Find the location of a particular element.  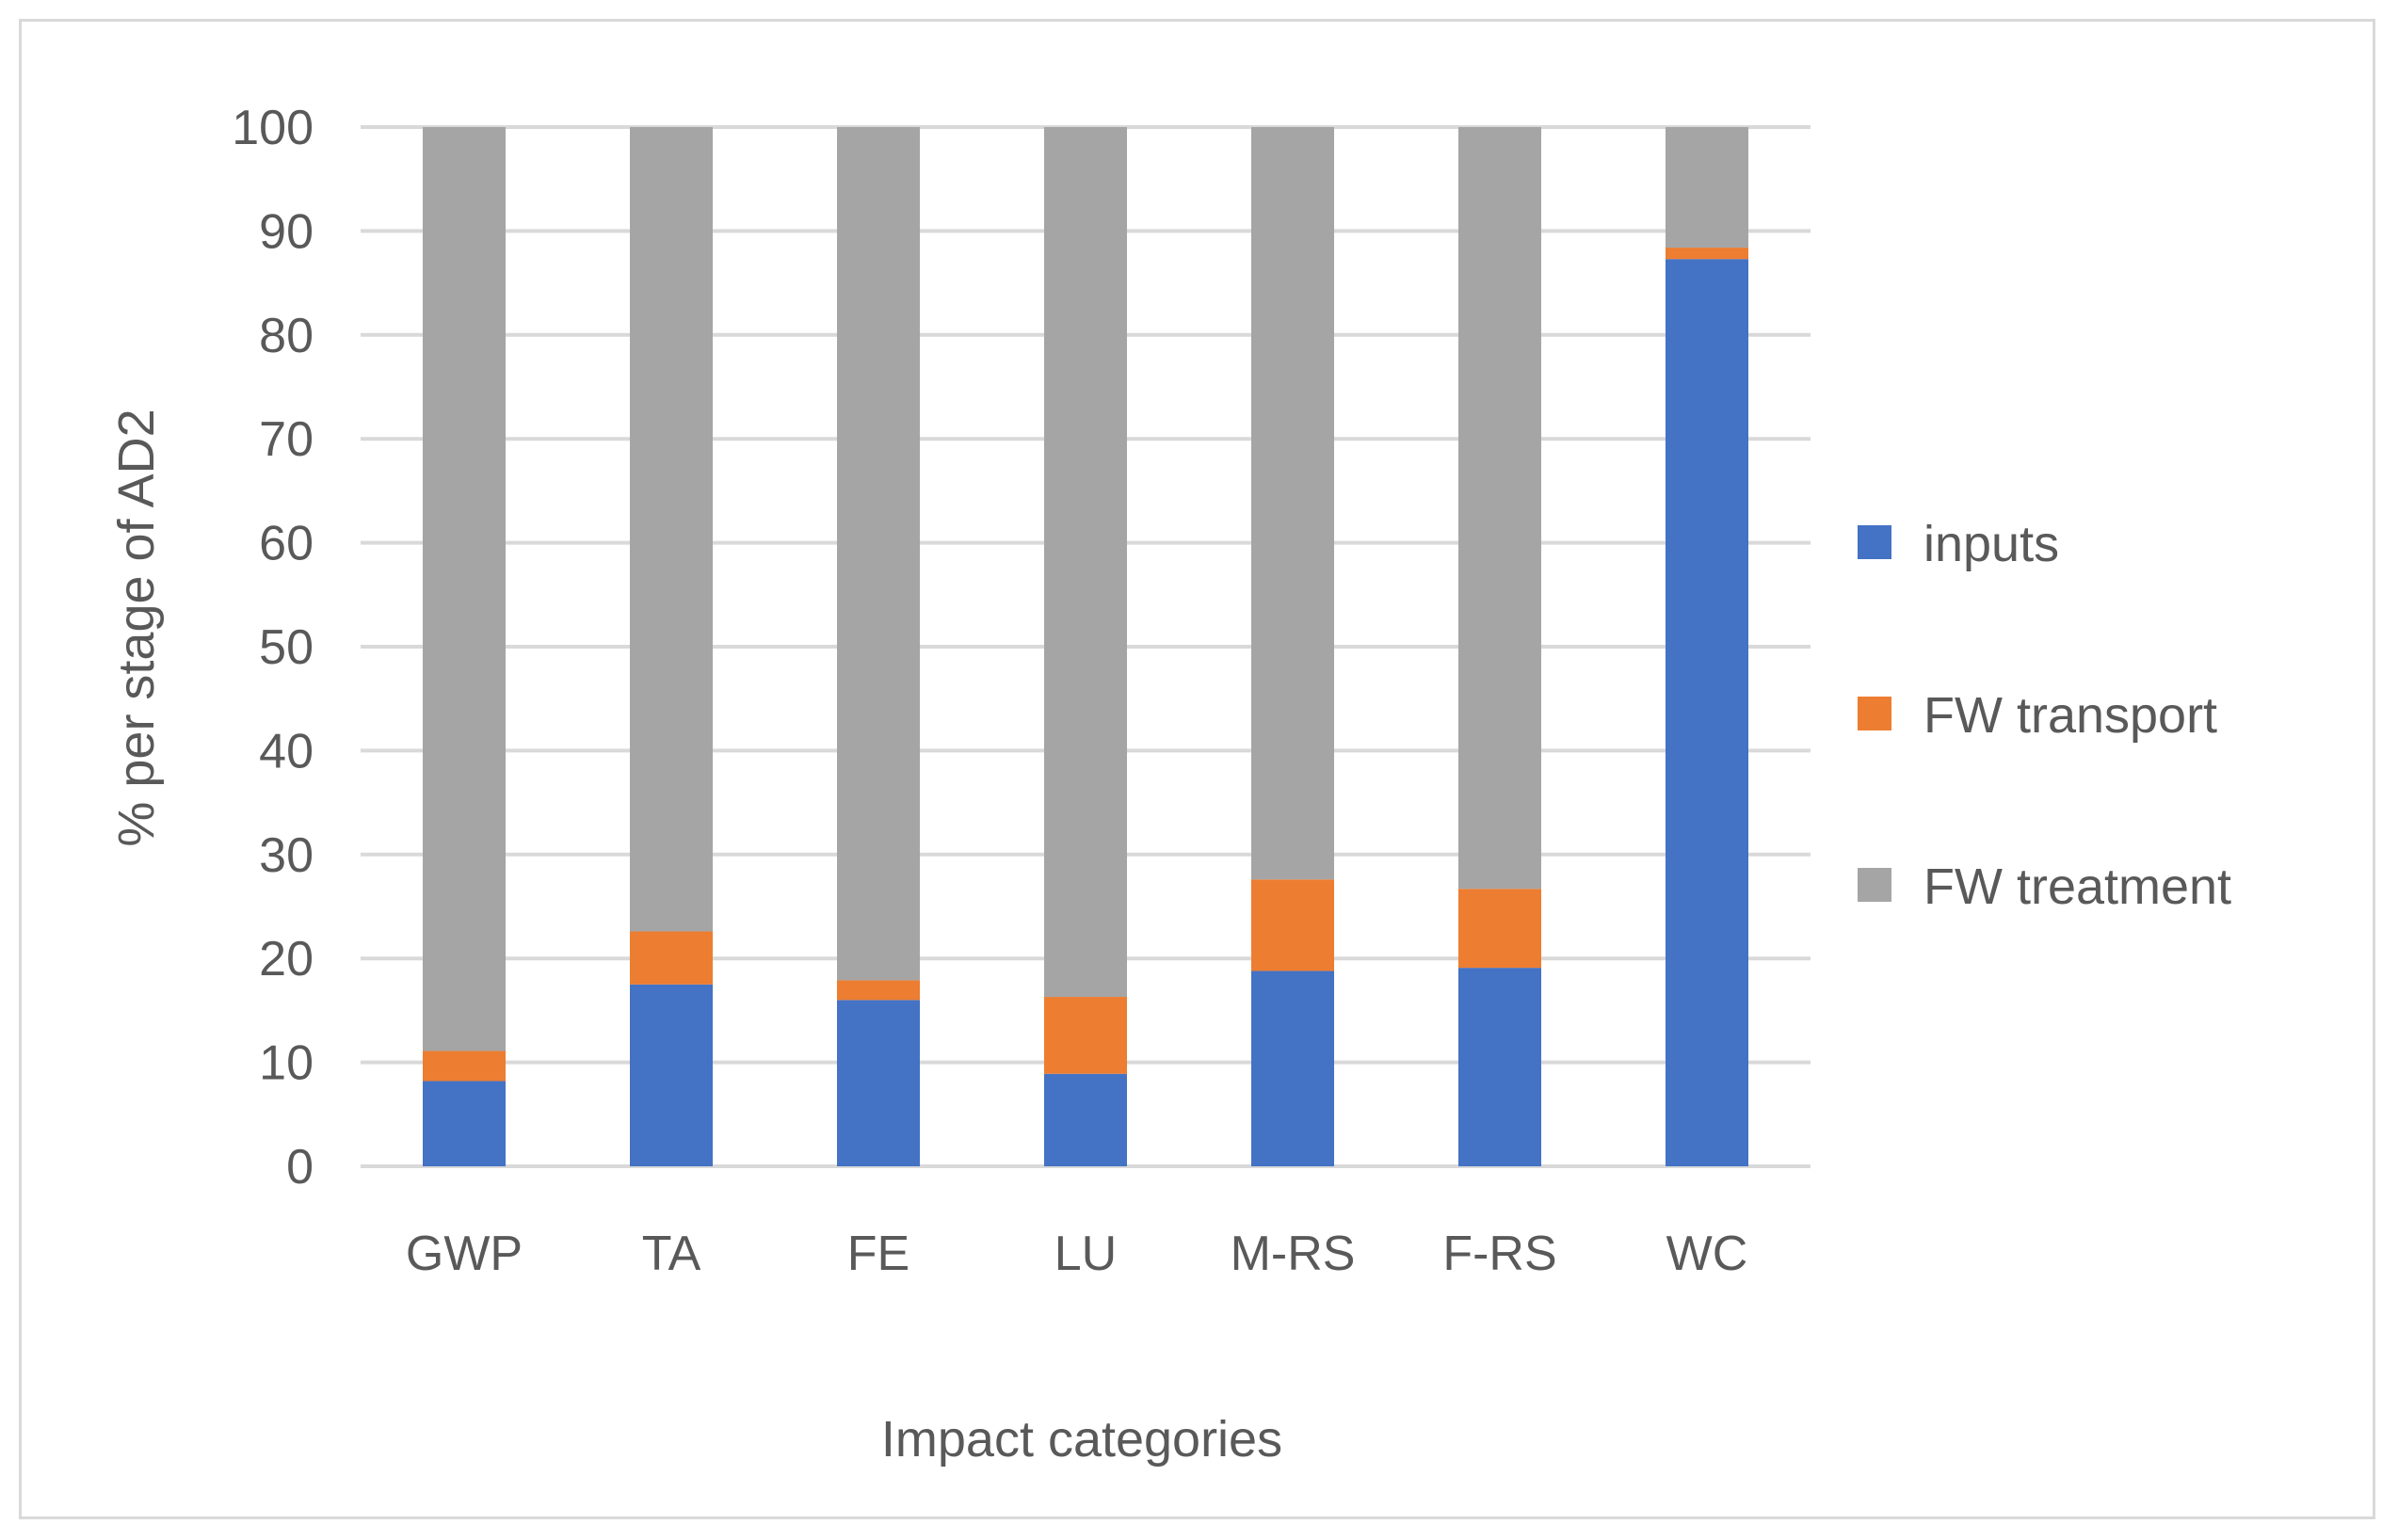

x-category-label: WC is located at coordinates (1707, 1254).